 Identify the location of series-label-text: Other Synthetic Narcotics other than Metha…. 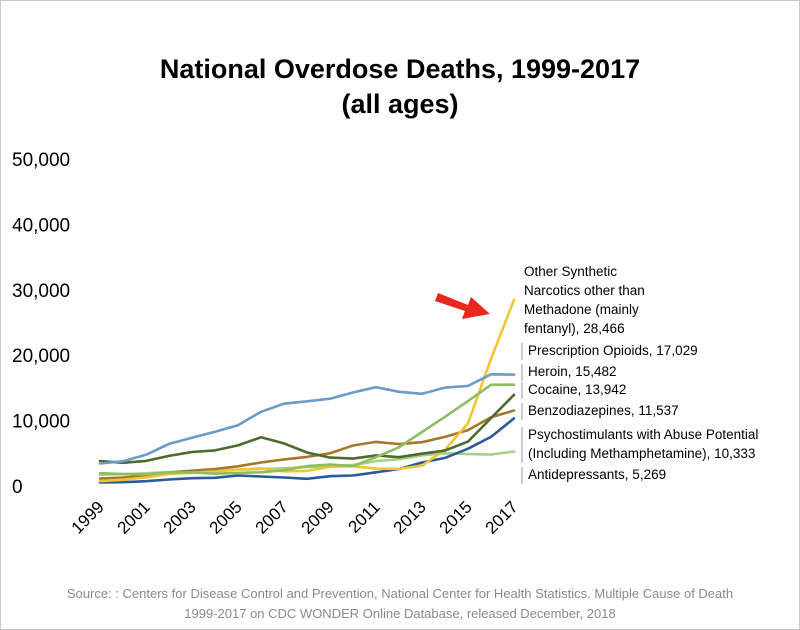
(584, 300).